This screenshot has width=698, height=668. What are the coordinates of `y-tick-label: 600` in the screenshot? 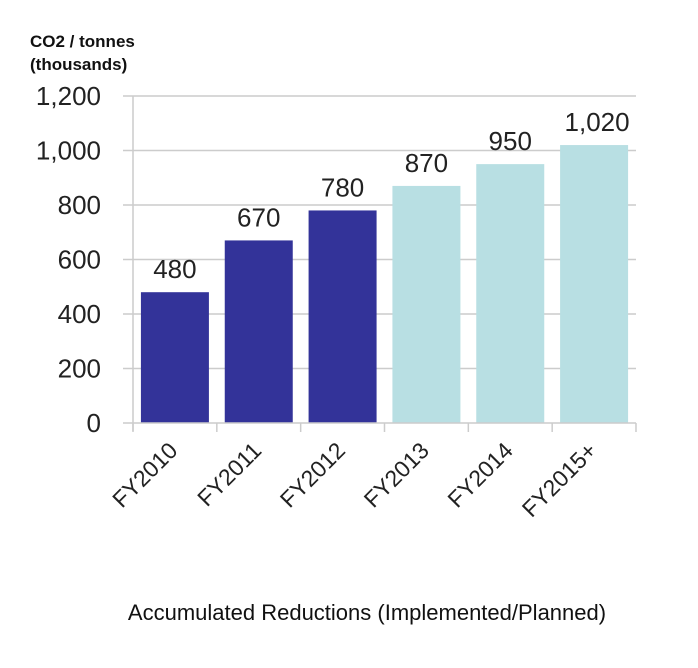 It's located at (79, 260).